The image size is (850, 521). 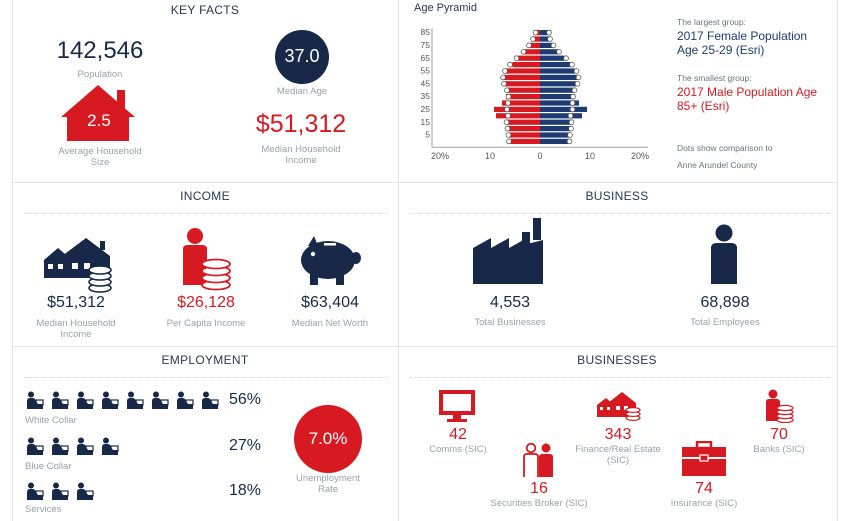 I want to click on house-icon, so click(x=98, y=113).